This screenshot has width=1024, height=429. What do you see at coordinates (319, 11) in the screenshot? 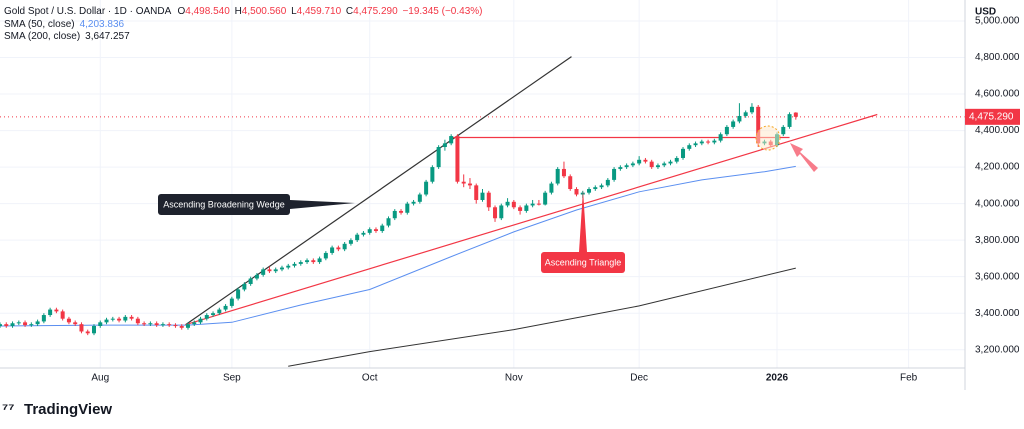
I see `low: 4,459.710` at bounding box center [319, 11].